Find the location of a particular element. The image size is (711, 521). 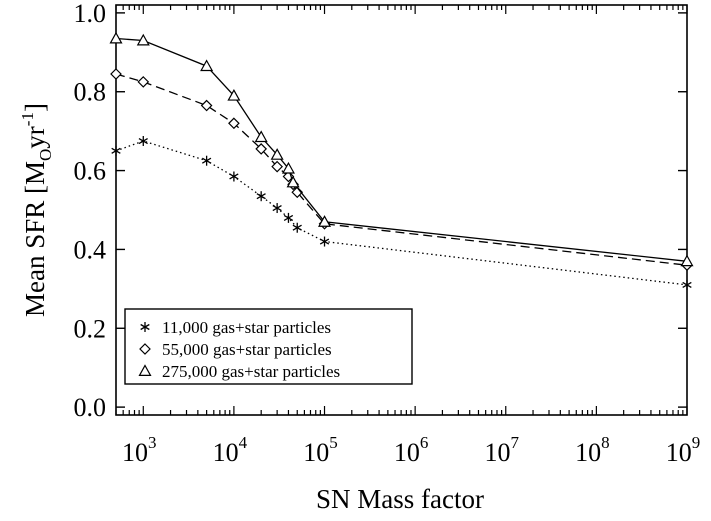

legend-label: 55,000 gas+star particles is located at coordinates (247, 349).